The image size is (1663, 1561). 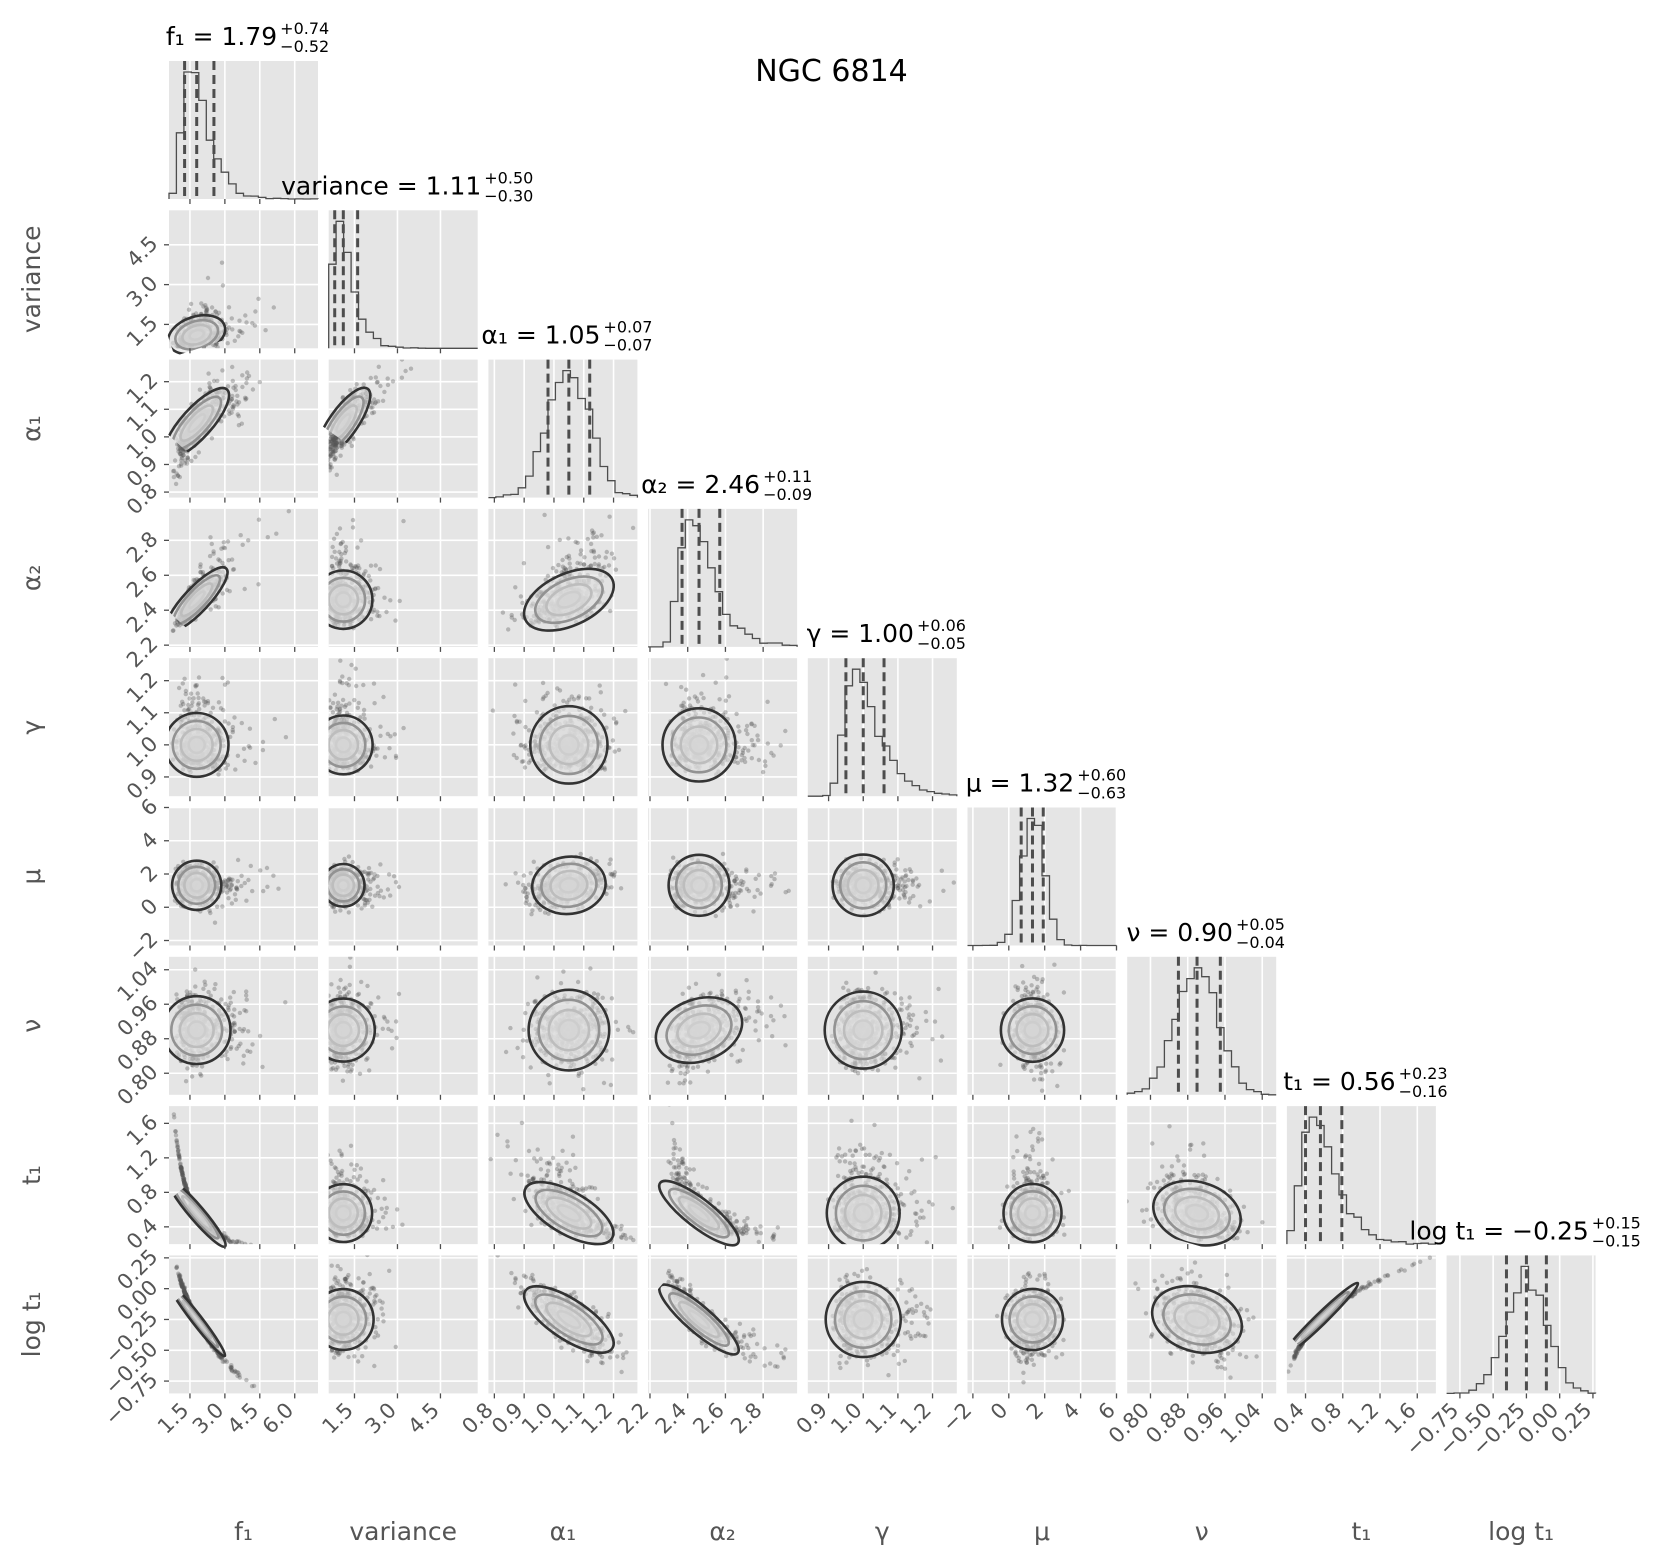 I want to click on panel-g-vs-f1, so click(x=241, y=730).